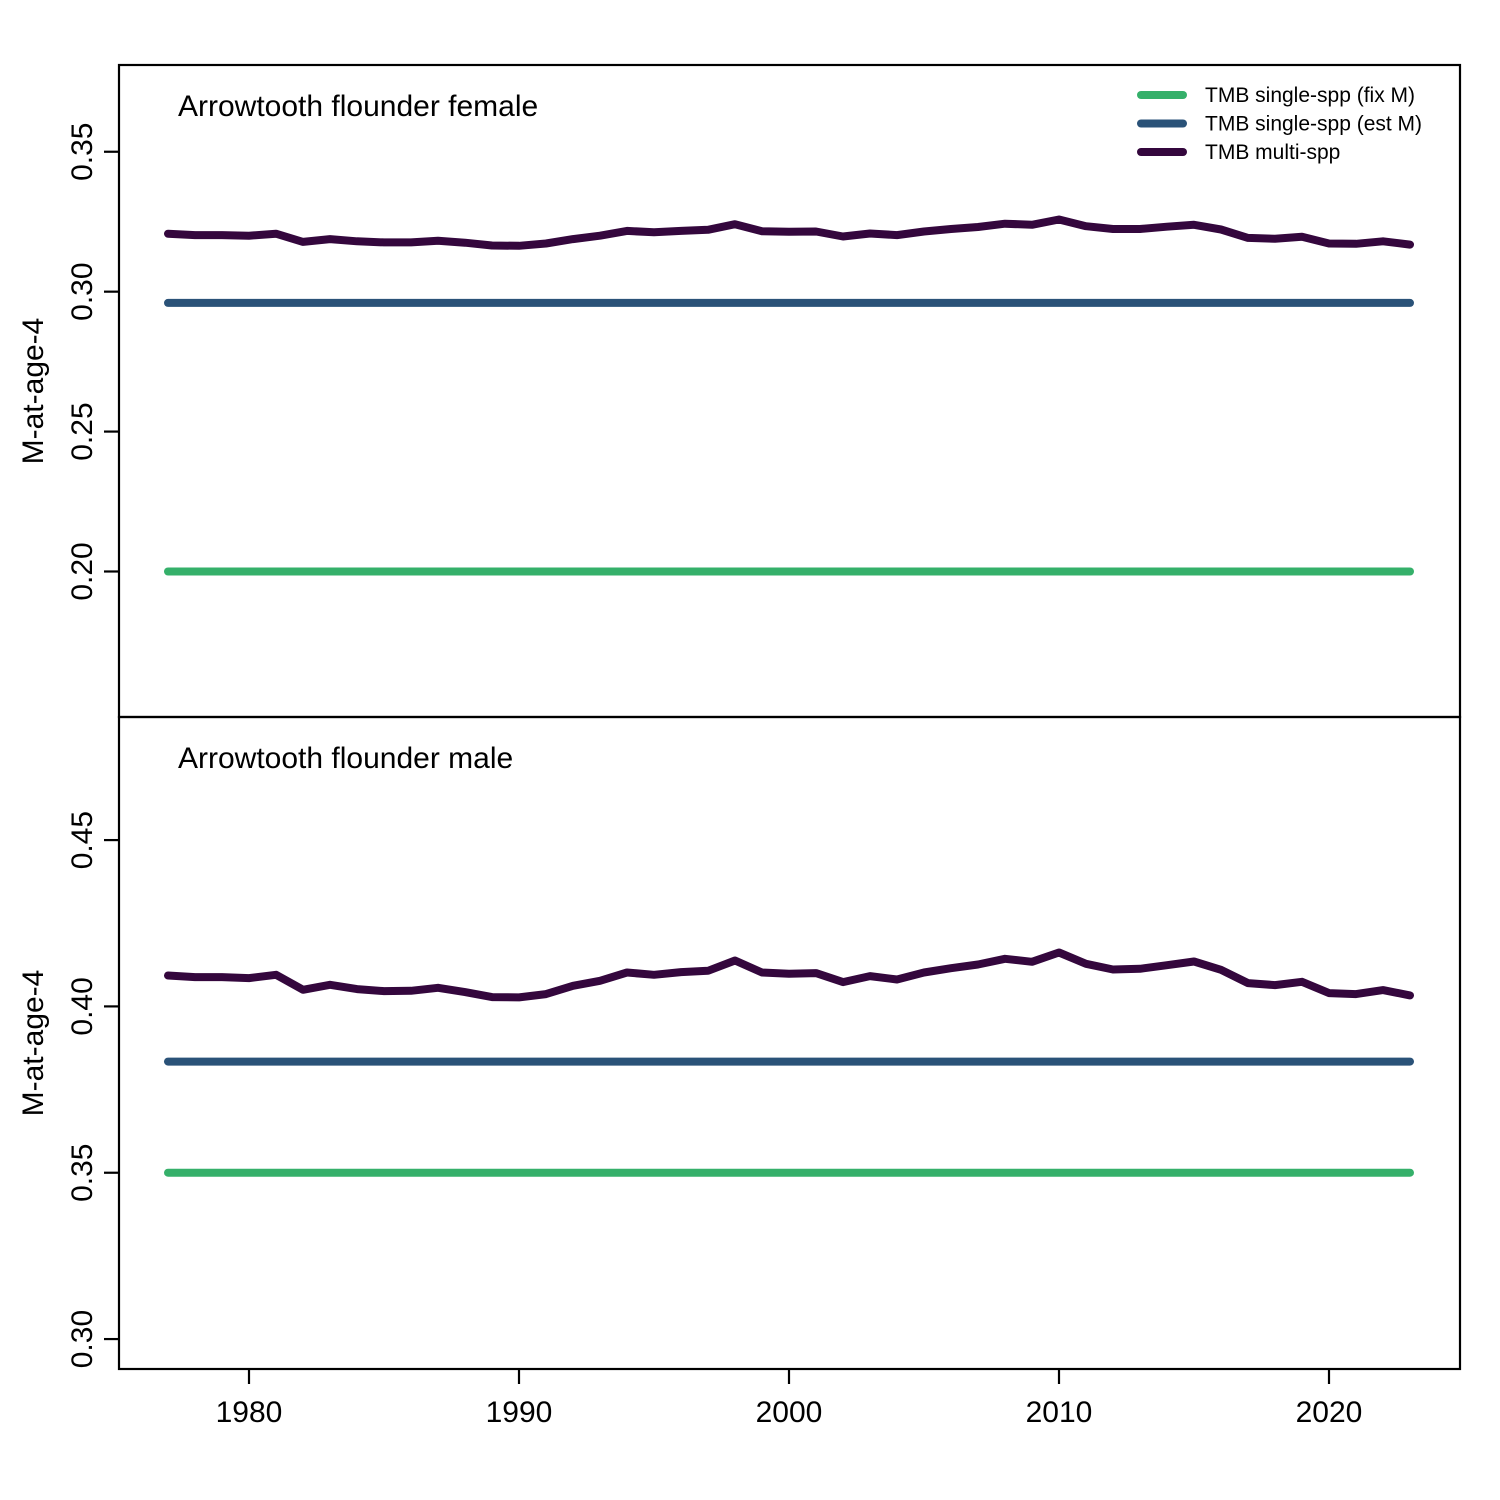  I want to click on x-tick-label: 1990, so click(519, 1412).